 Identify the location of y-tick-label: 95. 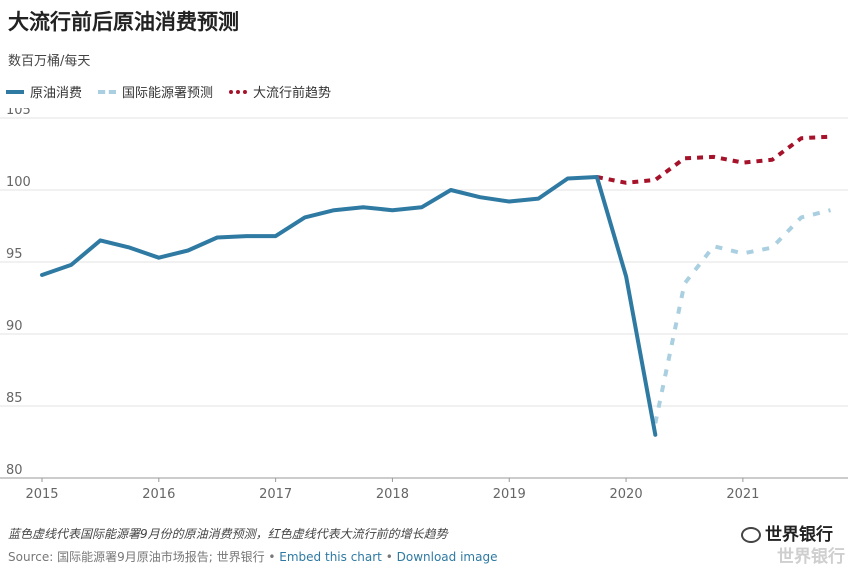
(14, 254).